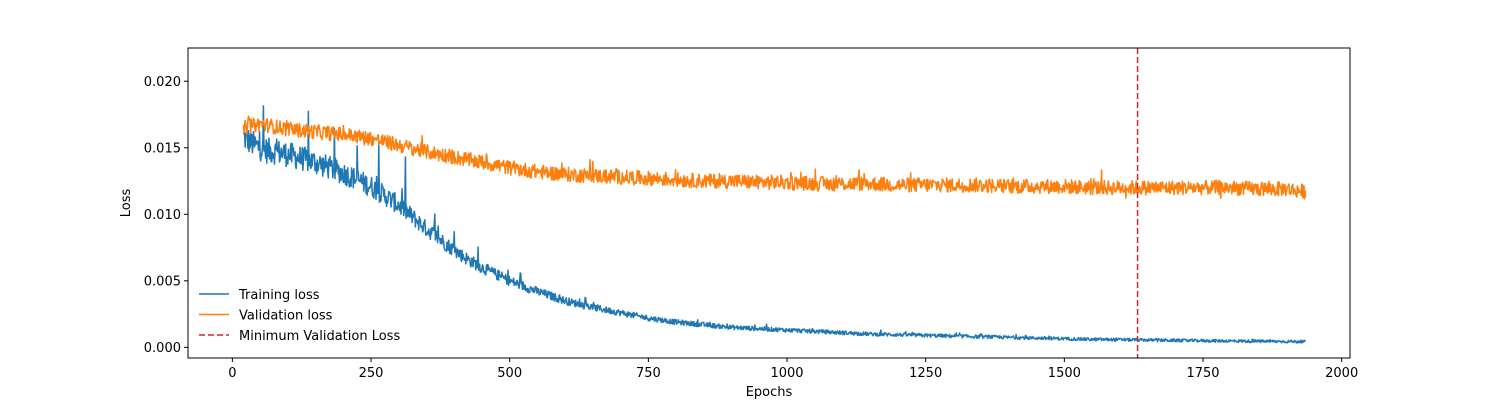 This screenshot has height=400, width=1500. I want to click on x-tick-label: 250, so click(371, 373).